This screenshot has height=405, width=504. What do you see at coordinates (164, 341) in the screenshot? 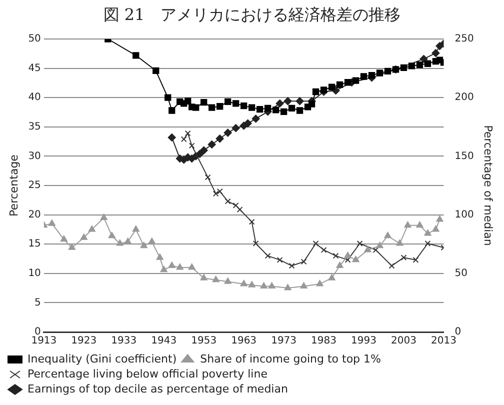
I see `x-tick-label: 1943` at bounding box center [164, 341].